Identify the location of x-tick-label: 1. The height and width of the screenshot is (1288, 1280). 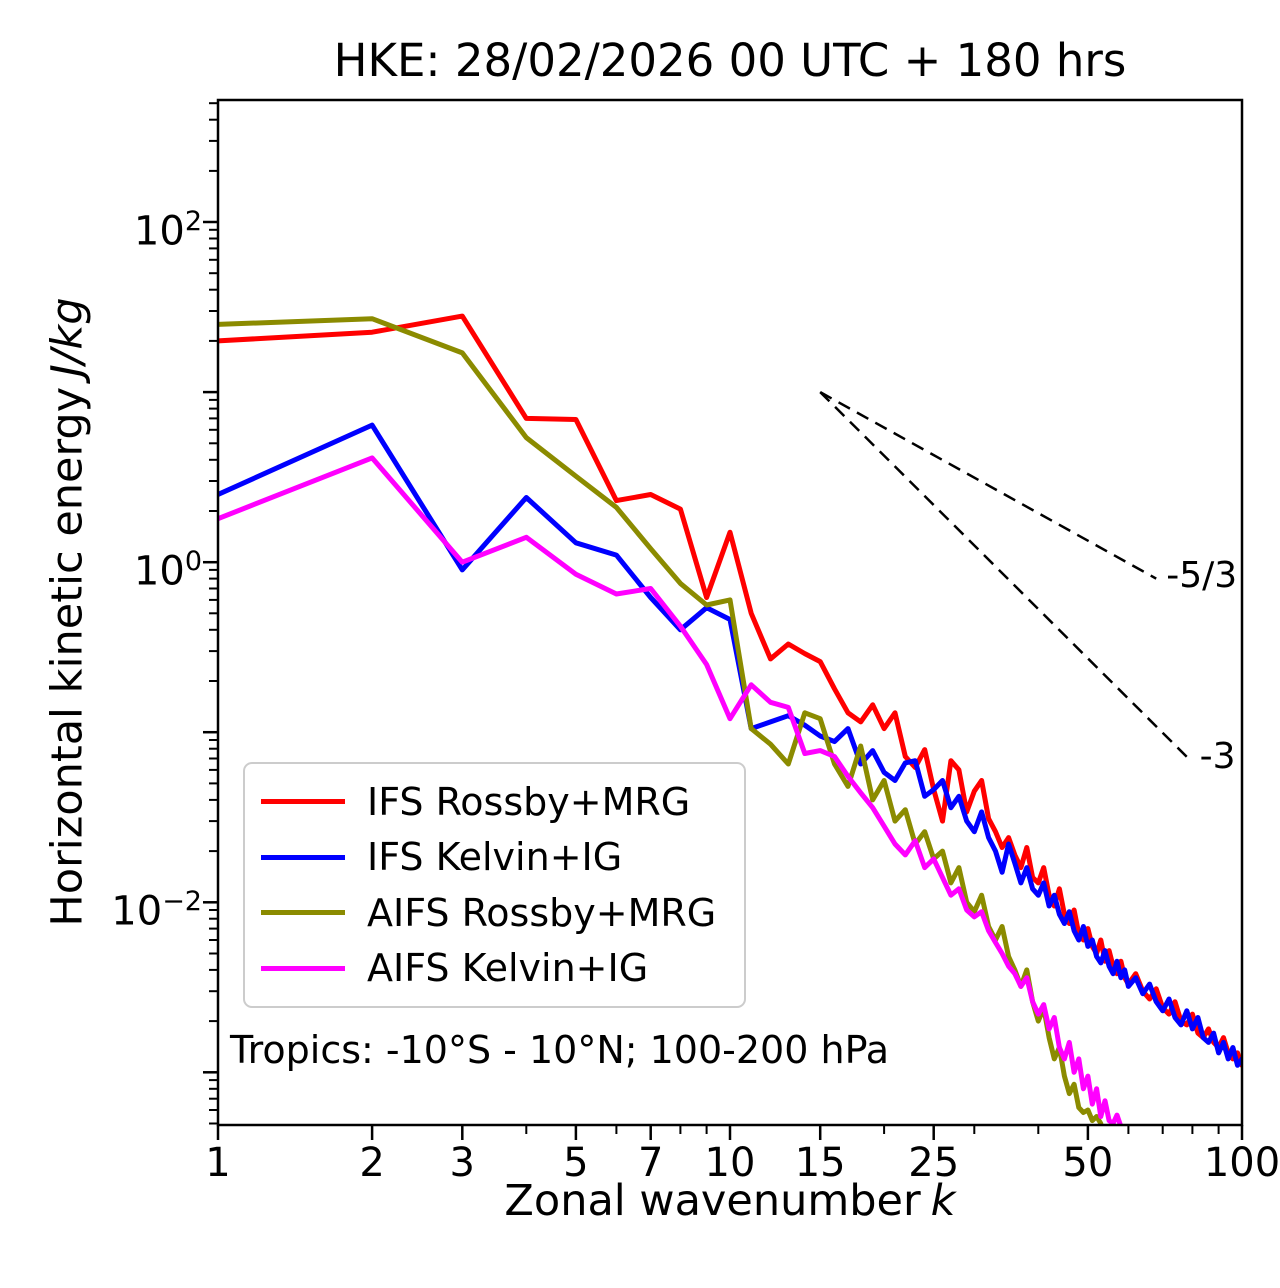
(218, 1163).